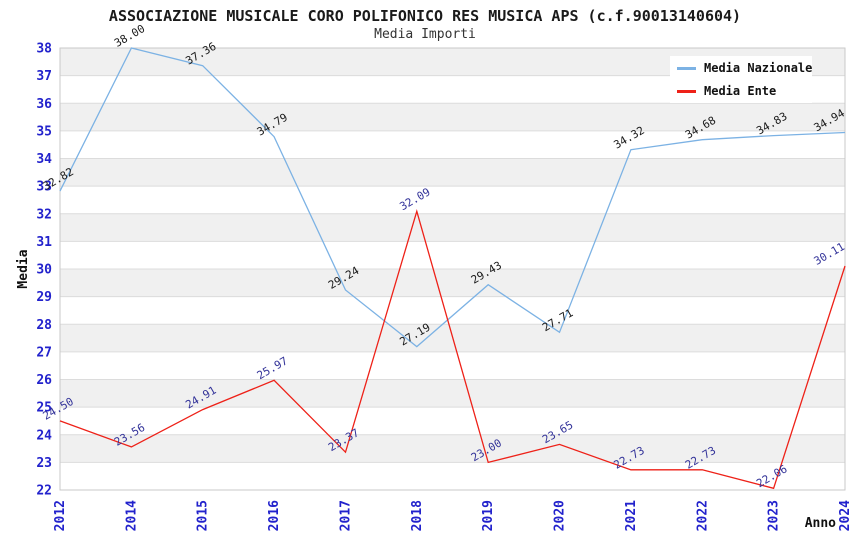 The image size is (850, 550). What do you see at coordinates (44, 131) in the screenshot?
I see `y-tick-label: 35` at bounding box center [44, 131].